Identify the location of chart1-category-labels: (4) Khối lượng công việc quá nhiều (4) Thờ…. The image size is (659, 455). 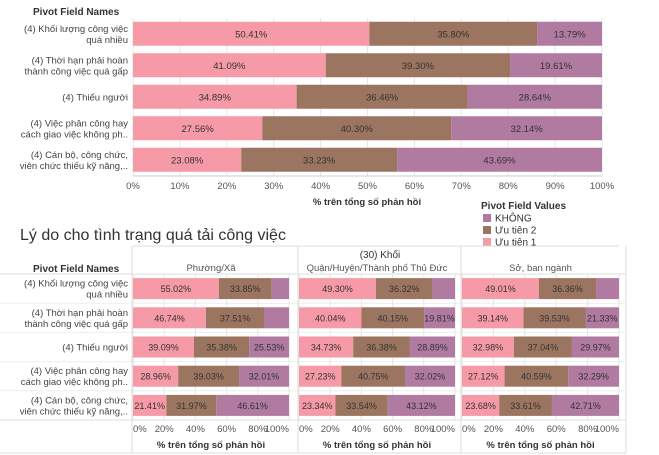
(74, 98).